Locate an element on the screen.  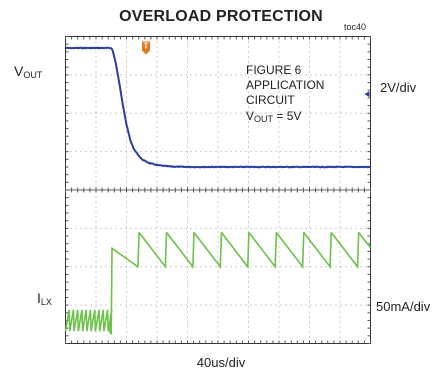
annotation-line-1: FIGURE 6 is located at coordinates (274, 70).